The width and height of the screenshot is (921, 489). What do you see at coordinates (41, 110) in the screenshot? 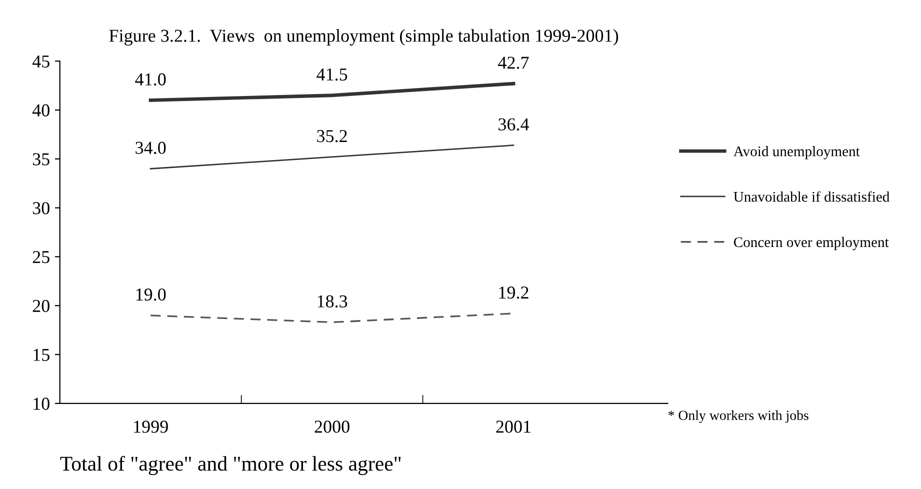
I see `y-tick-label: 40` at bounding box center [41, 110].